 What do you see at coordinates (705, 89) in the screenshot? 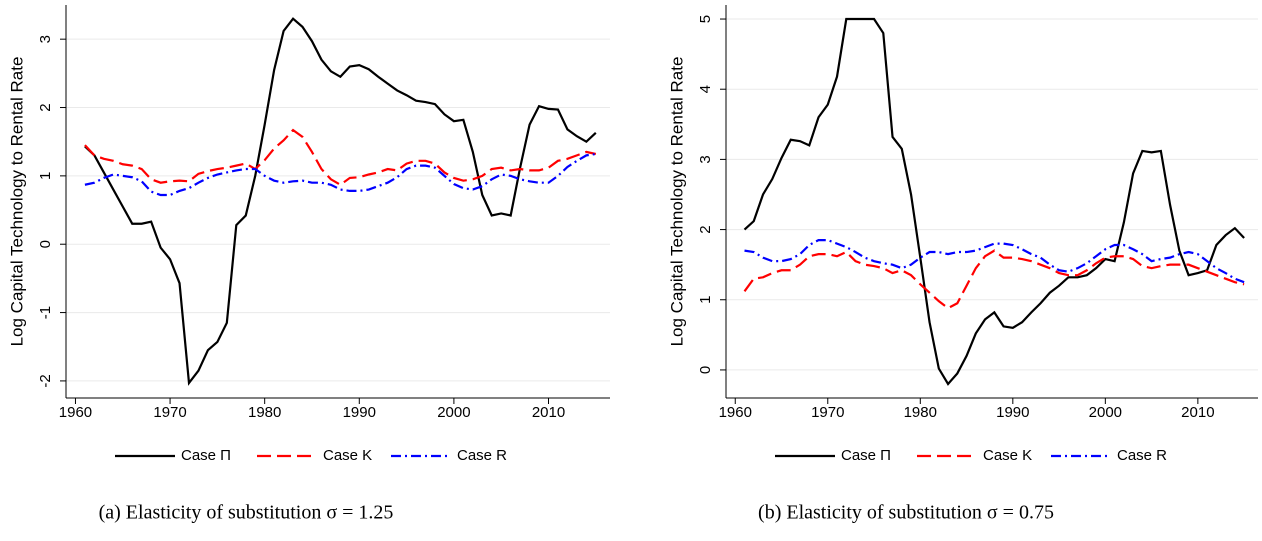
I see `y-tick-label: 4` at bounding box center [705, 89].